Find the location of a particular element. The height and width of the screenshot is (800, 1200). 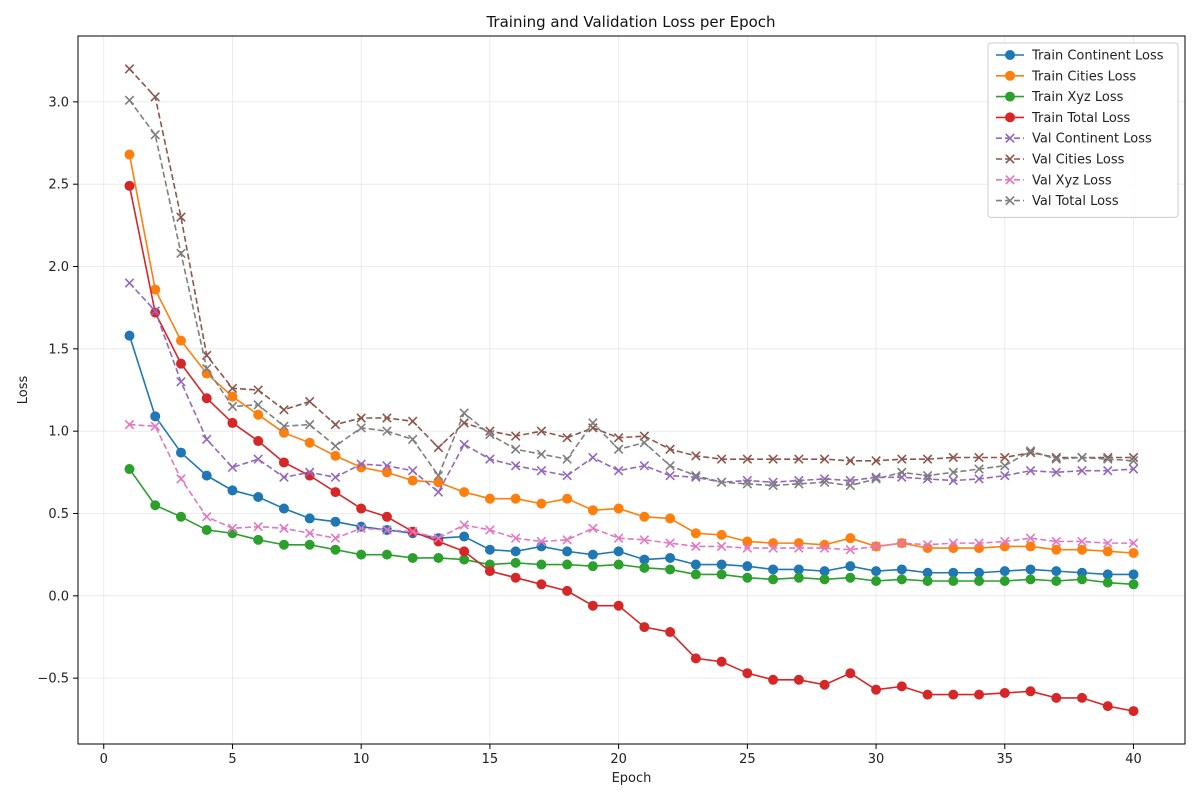

legend-entry: Train Total Loss is located at coordinates (1063, 118).